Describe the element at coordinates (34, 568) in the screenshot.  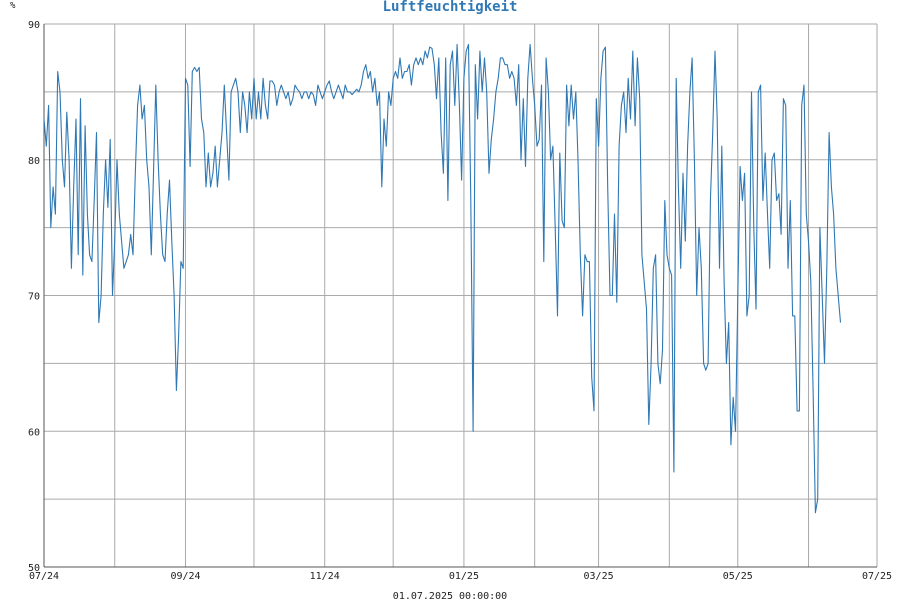
I see `y-tick-label-0: 50` at that location.